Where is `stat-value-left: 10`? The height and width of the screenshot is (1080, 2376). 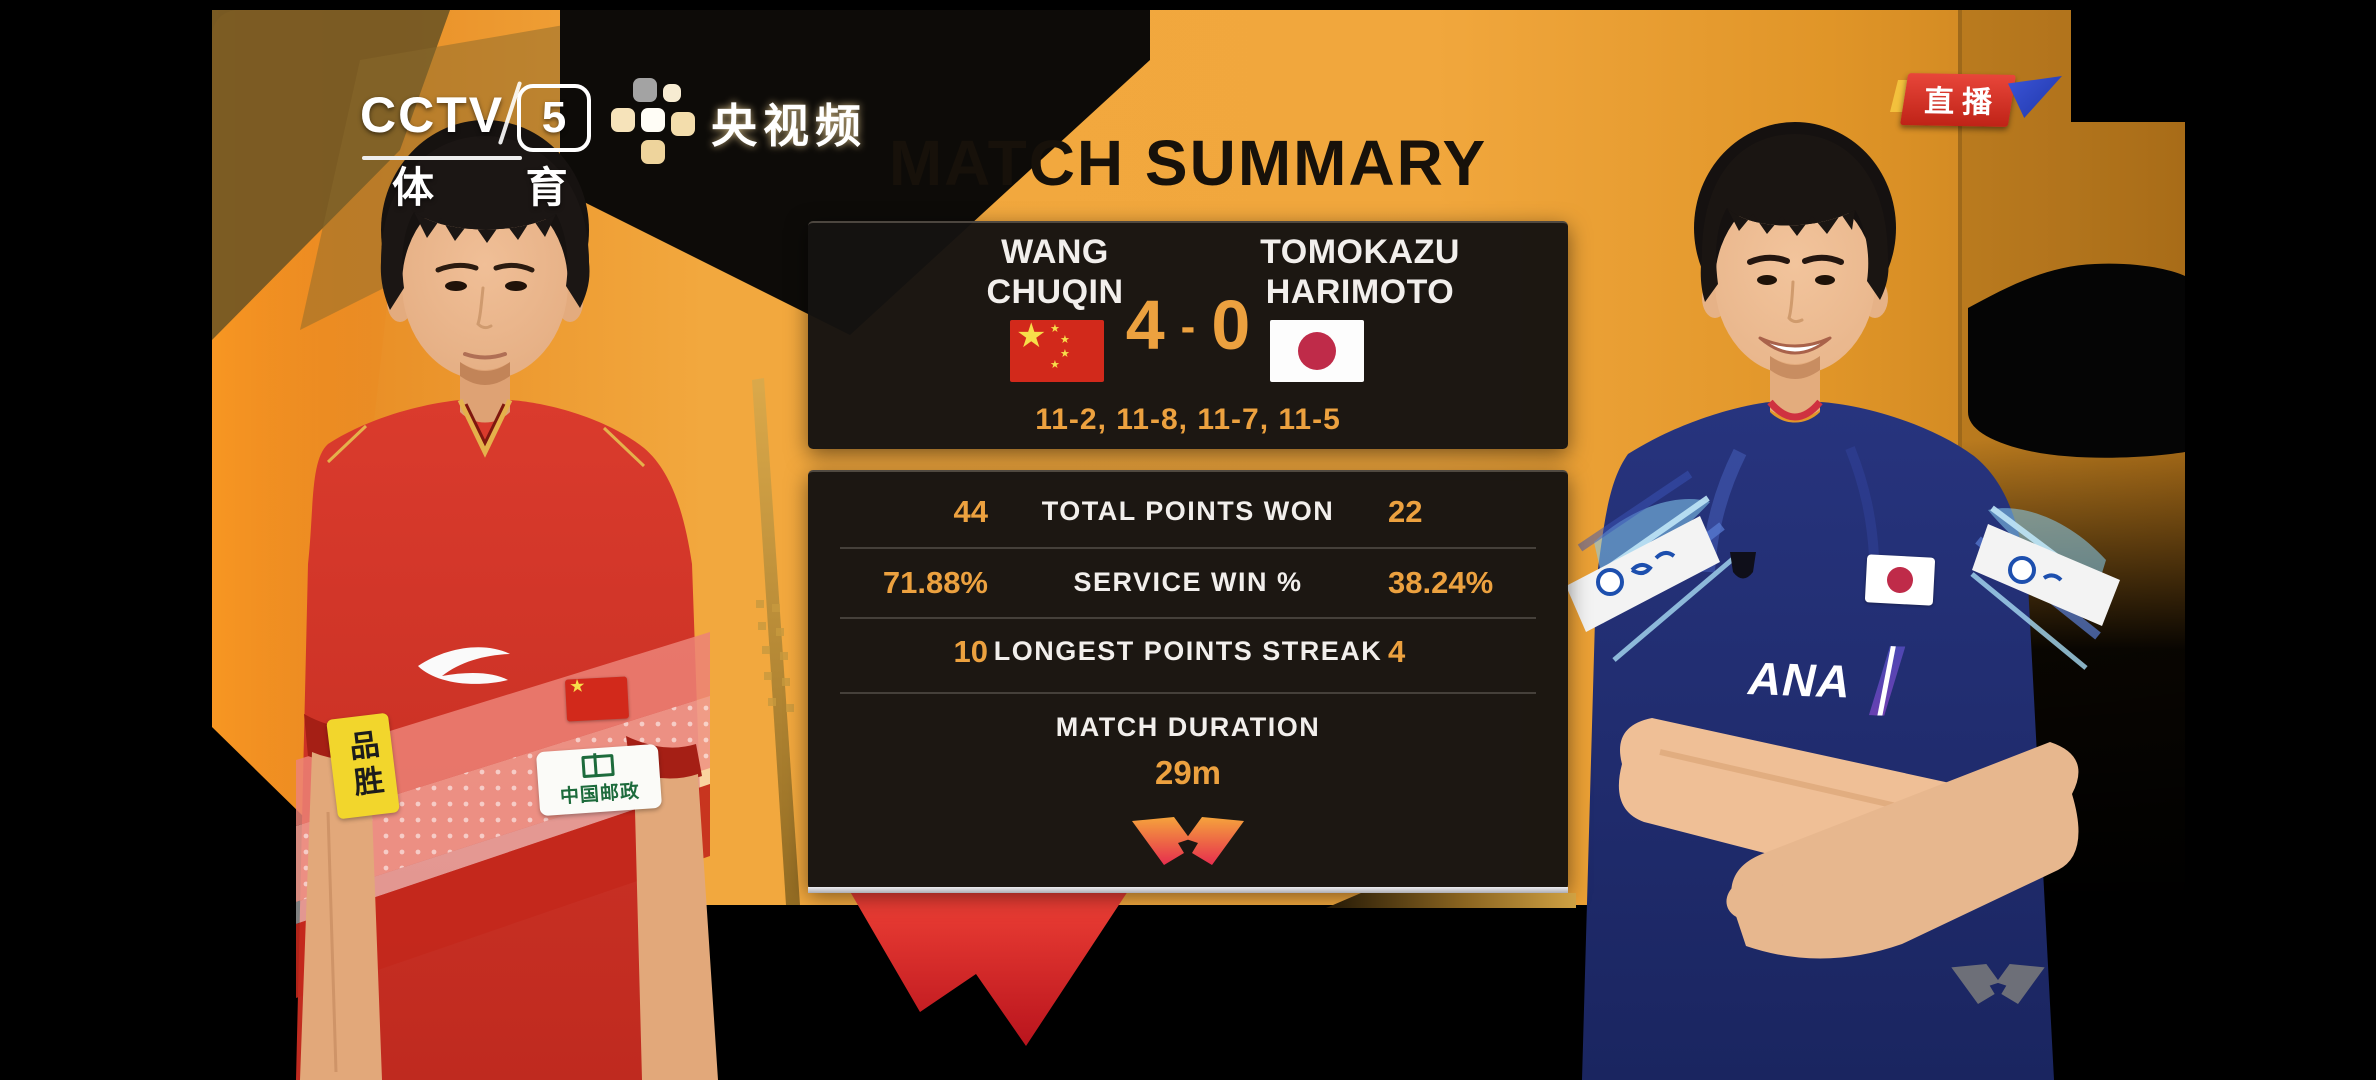 stat-value-left: 10 is located at coordinates (970, 651).